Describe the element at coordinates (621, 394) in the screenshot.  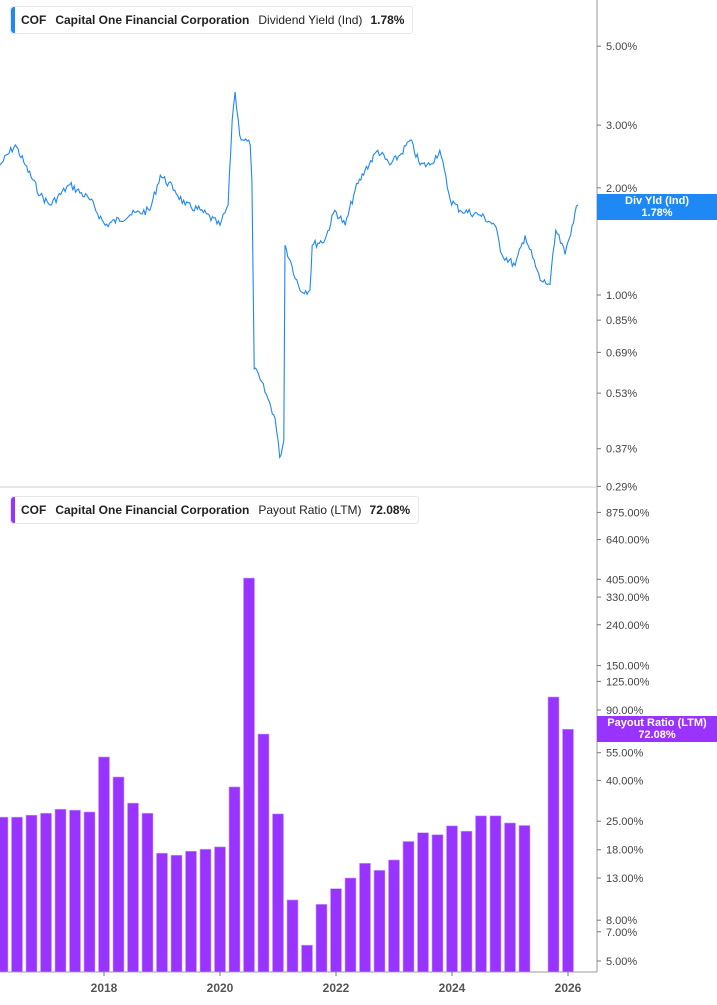
I see `y-tick-label: 0.53%` at that location.